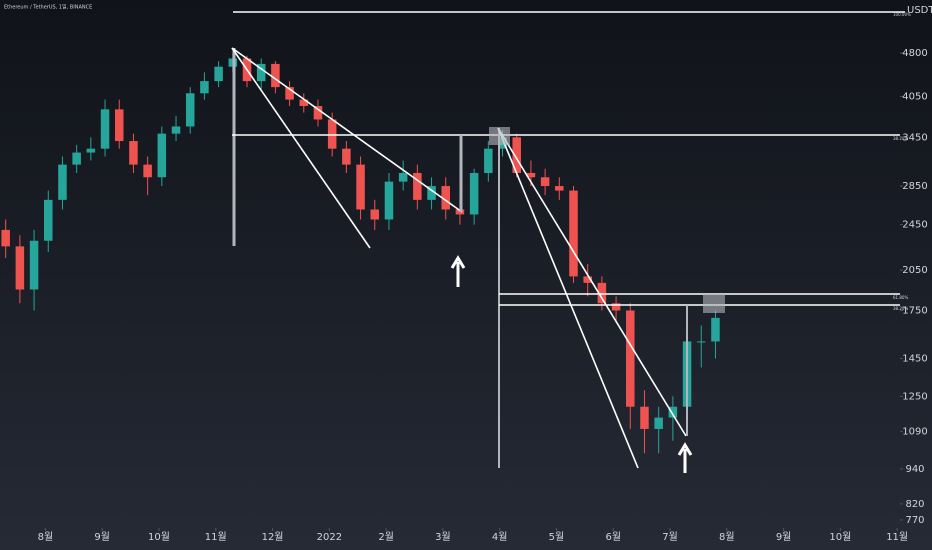 The height and width of the screenshot is (550, 932). Describe the element at coordinates (914, 225) in the screenshot. I see `y-tick-label: 2450` at that location.